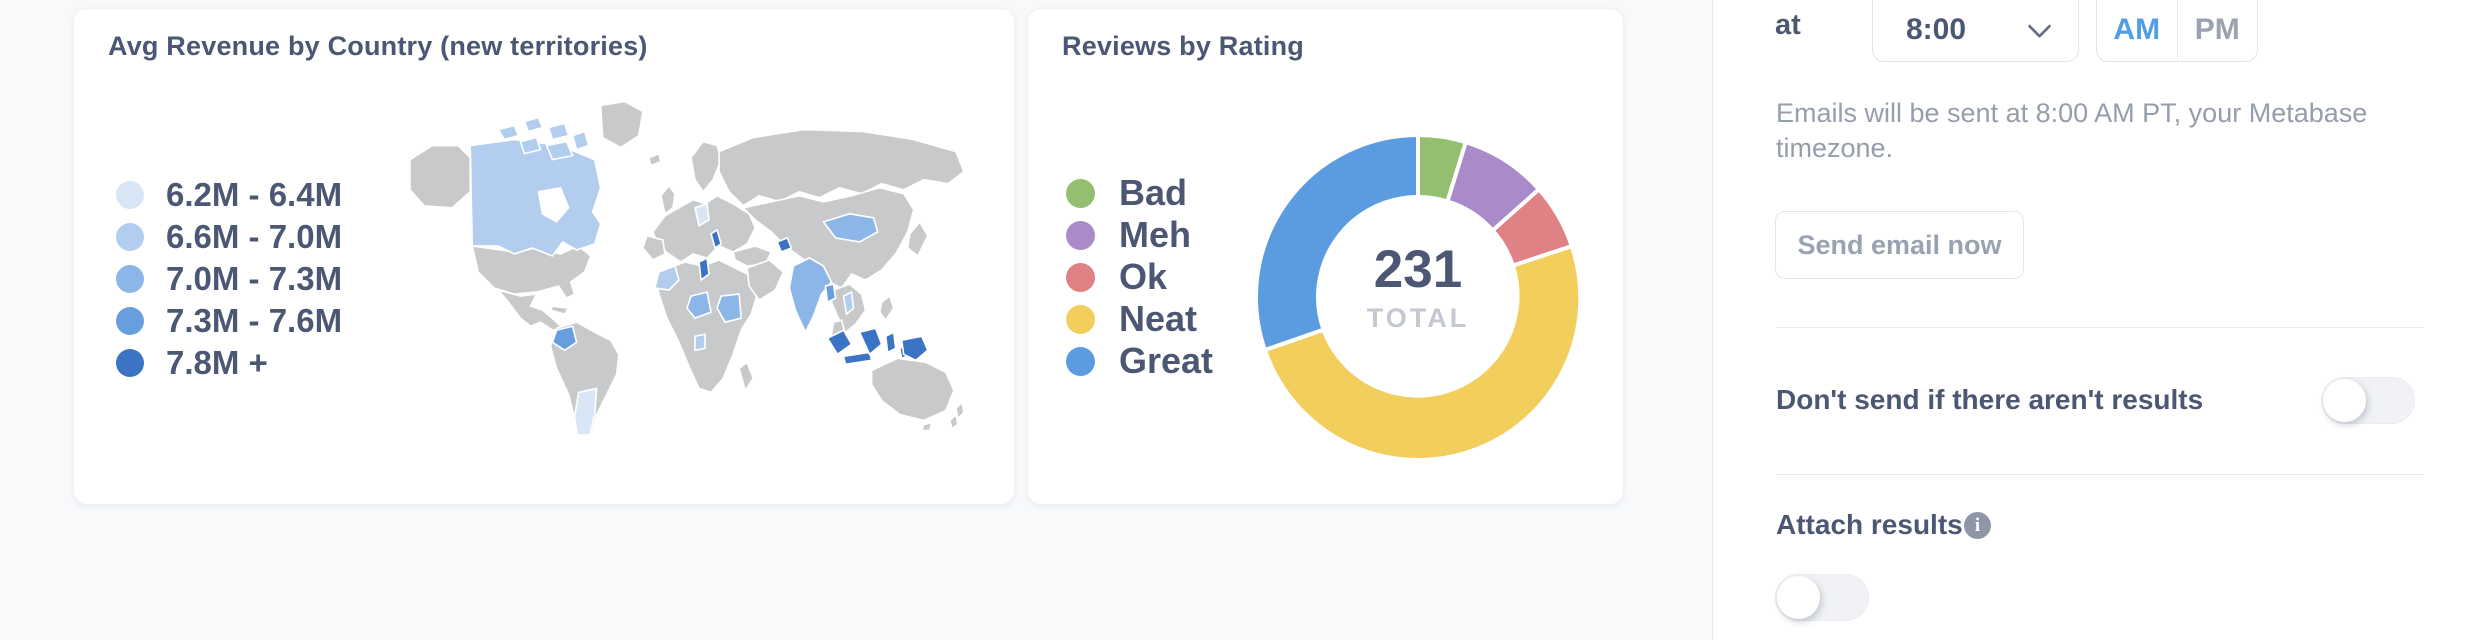 The image size is (2475, 640). What do you see at coordinates (217, 362) in the screenshot?
I see `legend-label: 7.8M +` at bounding box center [217, 362].